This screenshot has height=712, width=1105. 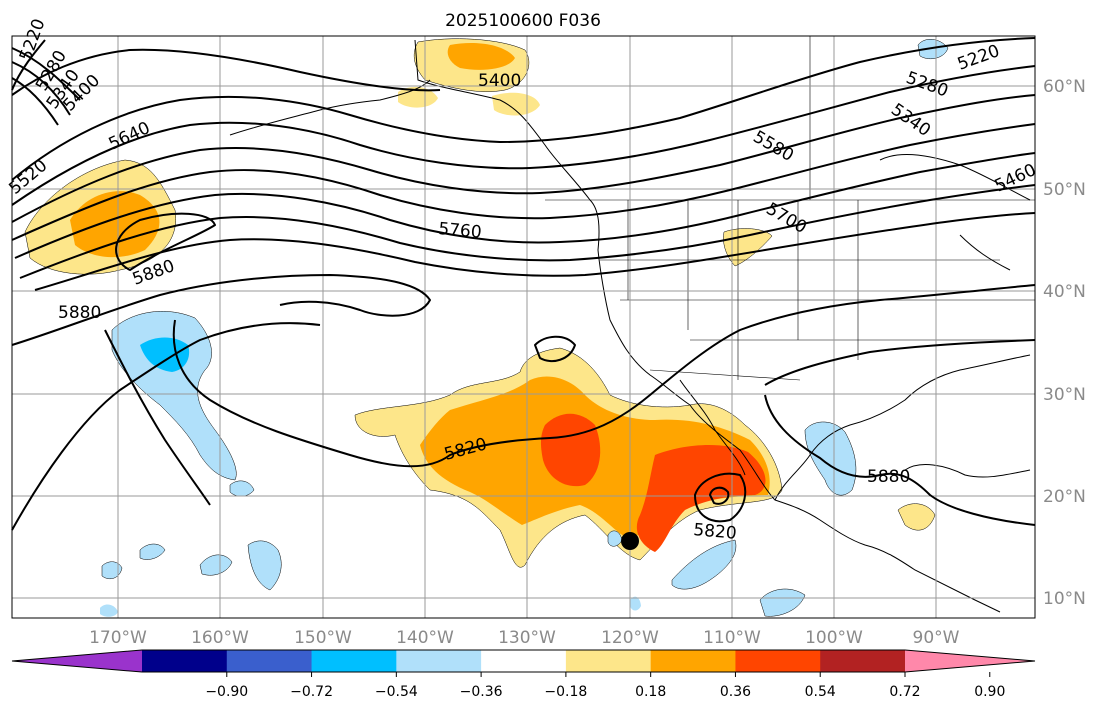 What do you see at coordinates (1064, 497) in the screenshot?
I see `lat-label: 20°N` at bounding box center [1064, 497].